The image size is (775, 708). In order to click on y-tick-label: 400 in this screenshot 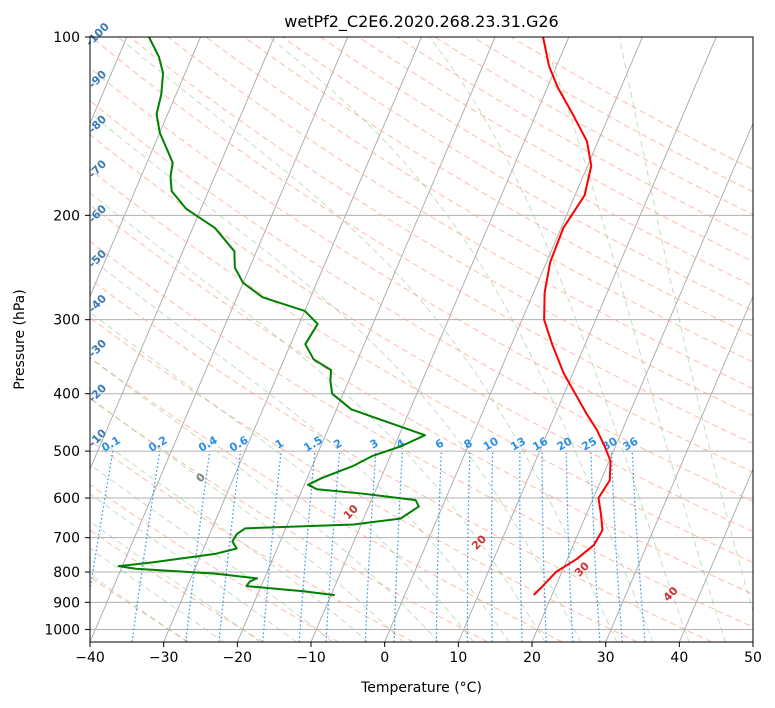, I will do `click(66, 395)`.